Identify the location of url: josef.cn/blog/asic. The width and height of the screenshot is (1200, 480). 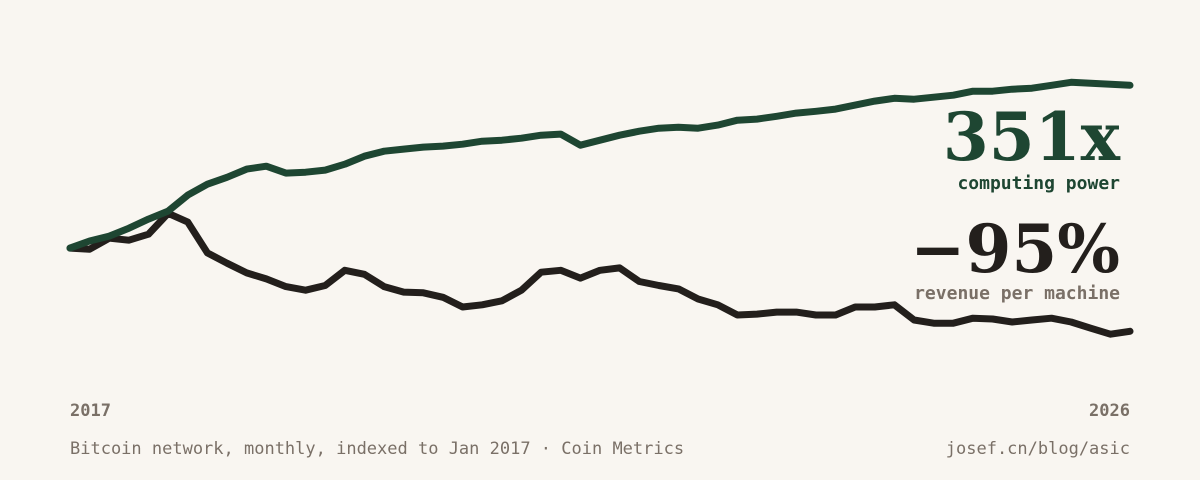
(1038, 449).